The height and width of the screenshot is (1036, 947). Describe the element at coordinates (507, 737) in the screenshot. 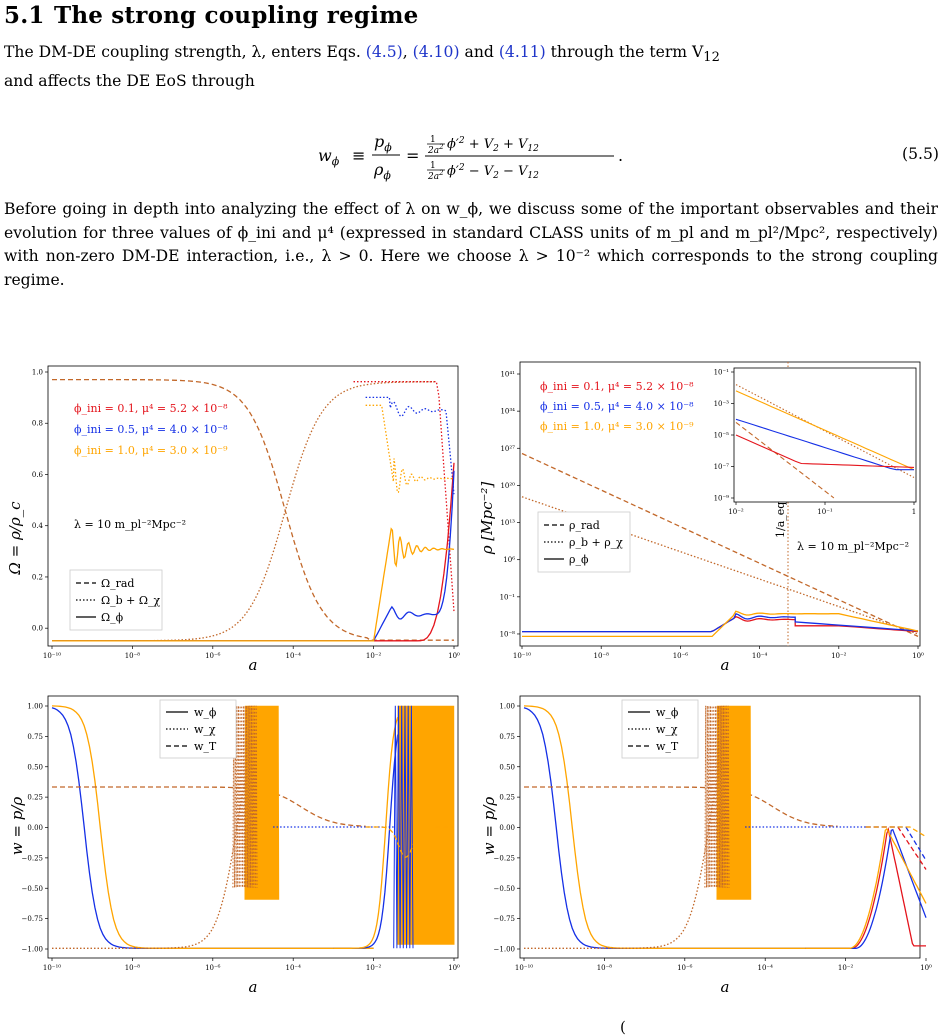

I see `wr-ytick-label-7: 0.75` at that location.